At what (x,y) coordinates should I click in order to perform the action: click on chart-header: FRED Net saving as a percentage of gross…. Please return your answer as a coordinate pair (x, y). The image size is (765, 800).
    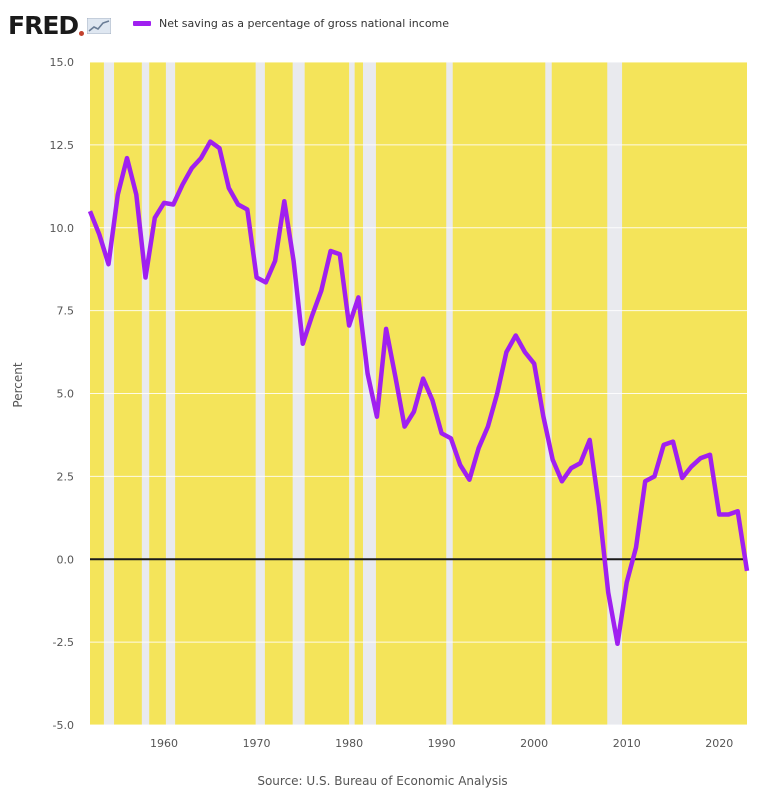
    Looking at the image, I should click on (382, 27).